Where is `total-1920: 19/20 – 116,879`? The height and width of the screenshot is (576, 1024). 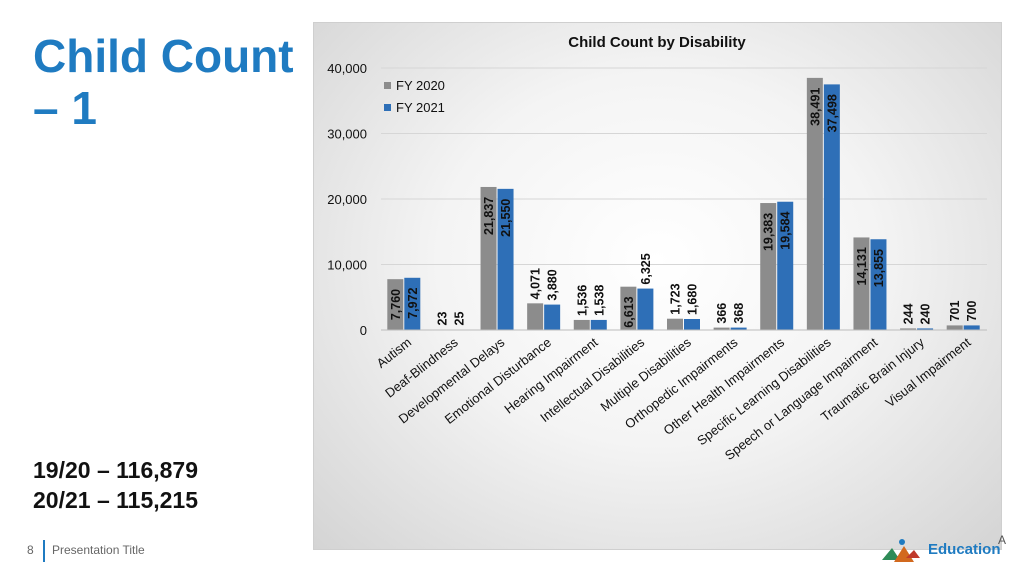 total-1920: 19/20 – 116,879 is located at coordinates (115, 470).